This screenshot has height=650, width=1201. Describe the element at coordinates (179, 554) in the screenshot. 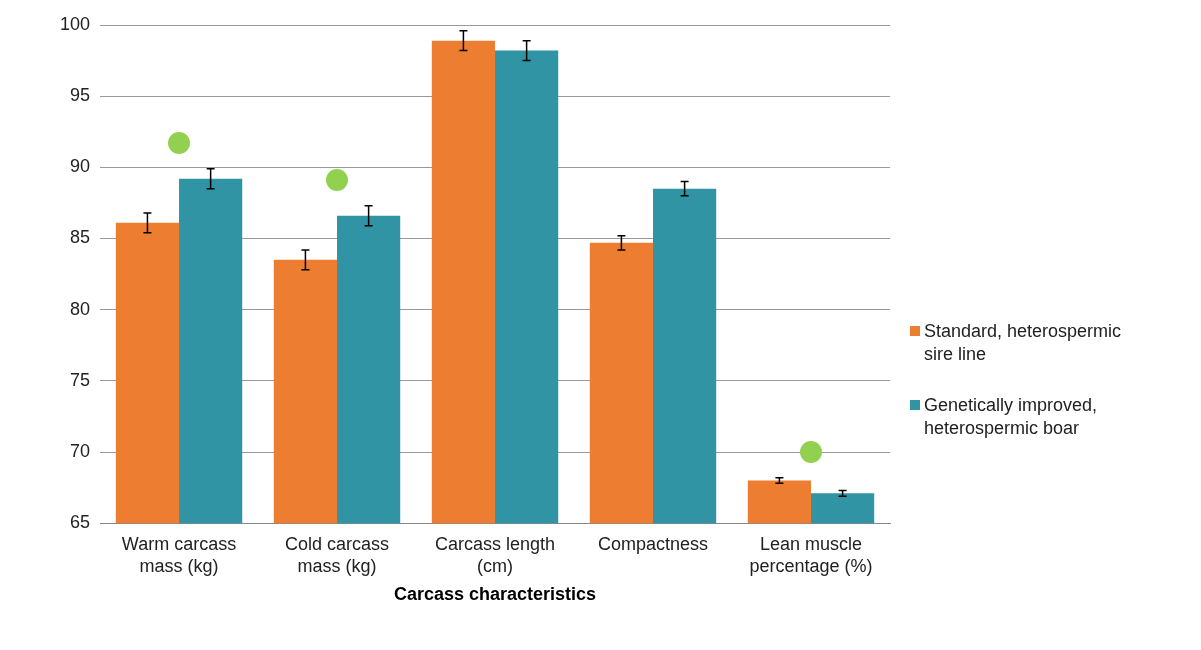

I see `x-tick-label: Warm carcass mass (kg)` at that location.